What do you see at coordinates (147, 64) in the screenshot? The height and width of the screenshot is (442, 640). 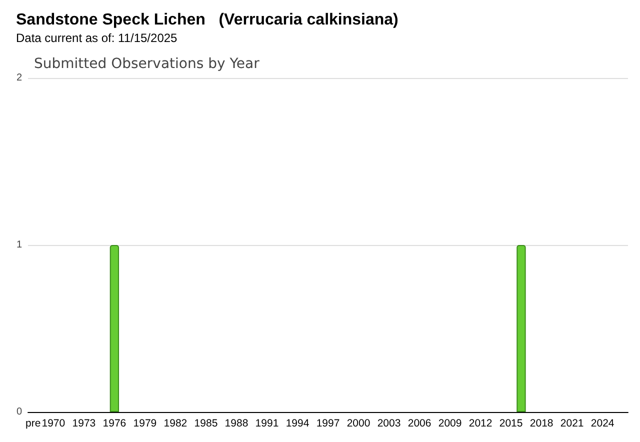 I see `text: Submitted Observations by Year` at bounding box center [147, 64].